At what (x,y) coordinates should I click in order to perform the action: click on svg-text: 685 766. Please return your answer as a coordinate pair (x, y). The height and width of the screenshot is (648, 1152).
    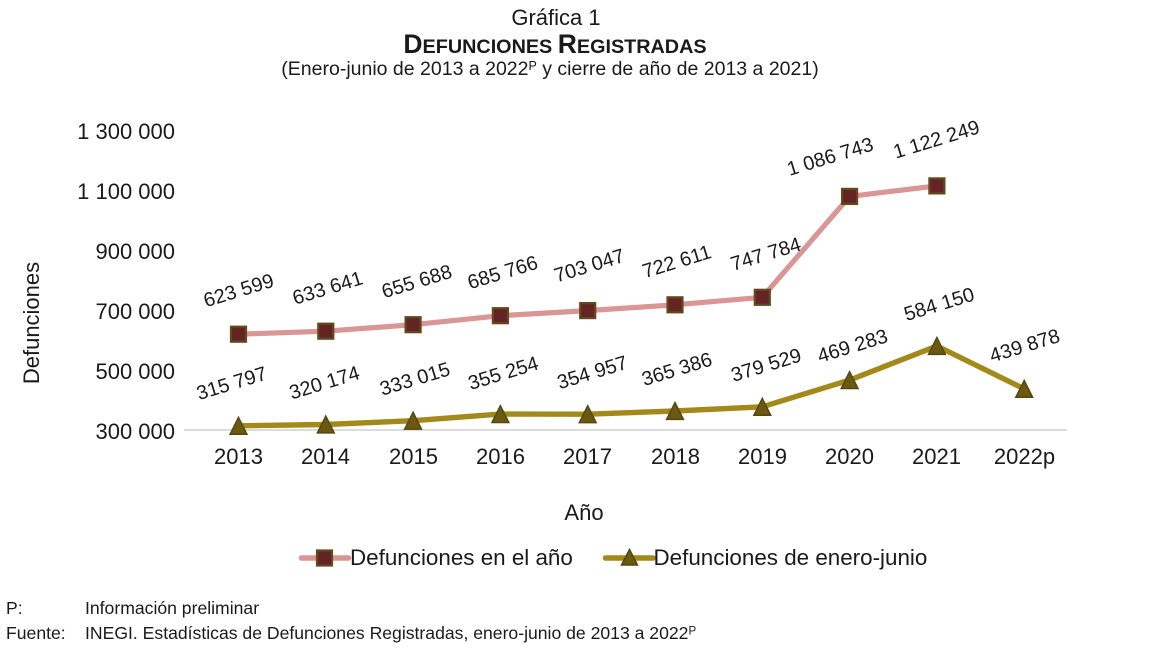
    Looking at the image, I should click on (503, 273).